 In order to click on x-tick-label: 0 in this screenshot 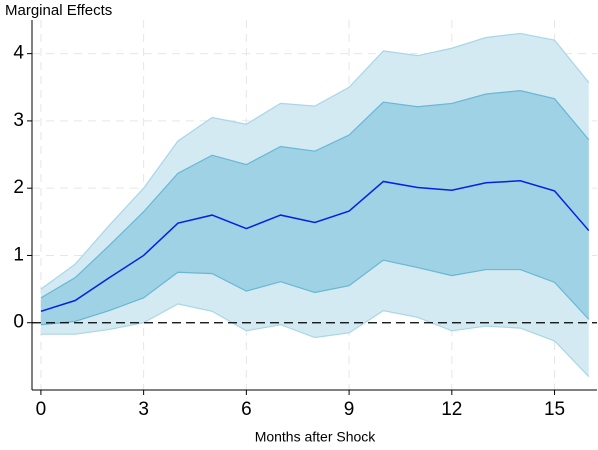, I will do `click(41, 409)`.